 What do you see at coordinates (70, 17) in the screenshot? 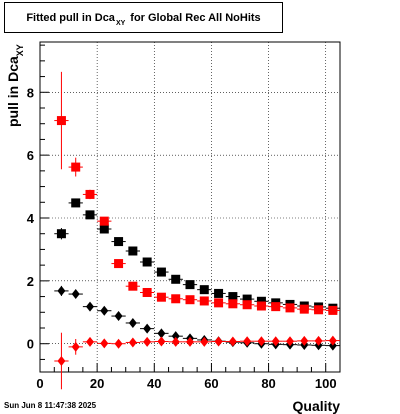
I see `chart-title-main: Fitted pull in Dca` at bounding box center [70, 17].